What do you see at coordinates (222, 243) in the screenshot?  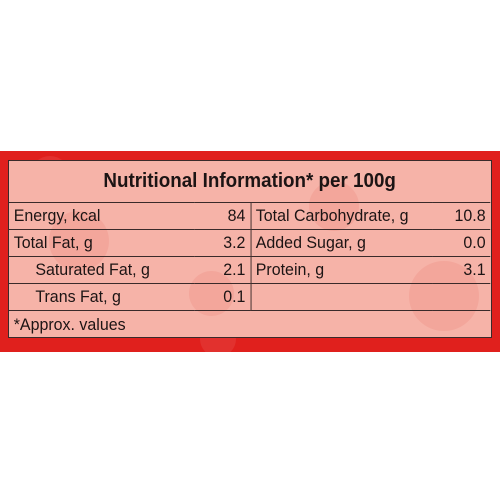 I see `nutrient-value: 3.2` at bounding box center [222, 243].